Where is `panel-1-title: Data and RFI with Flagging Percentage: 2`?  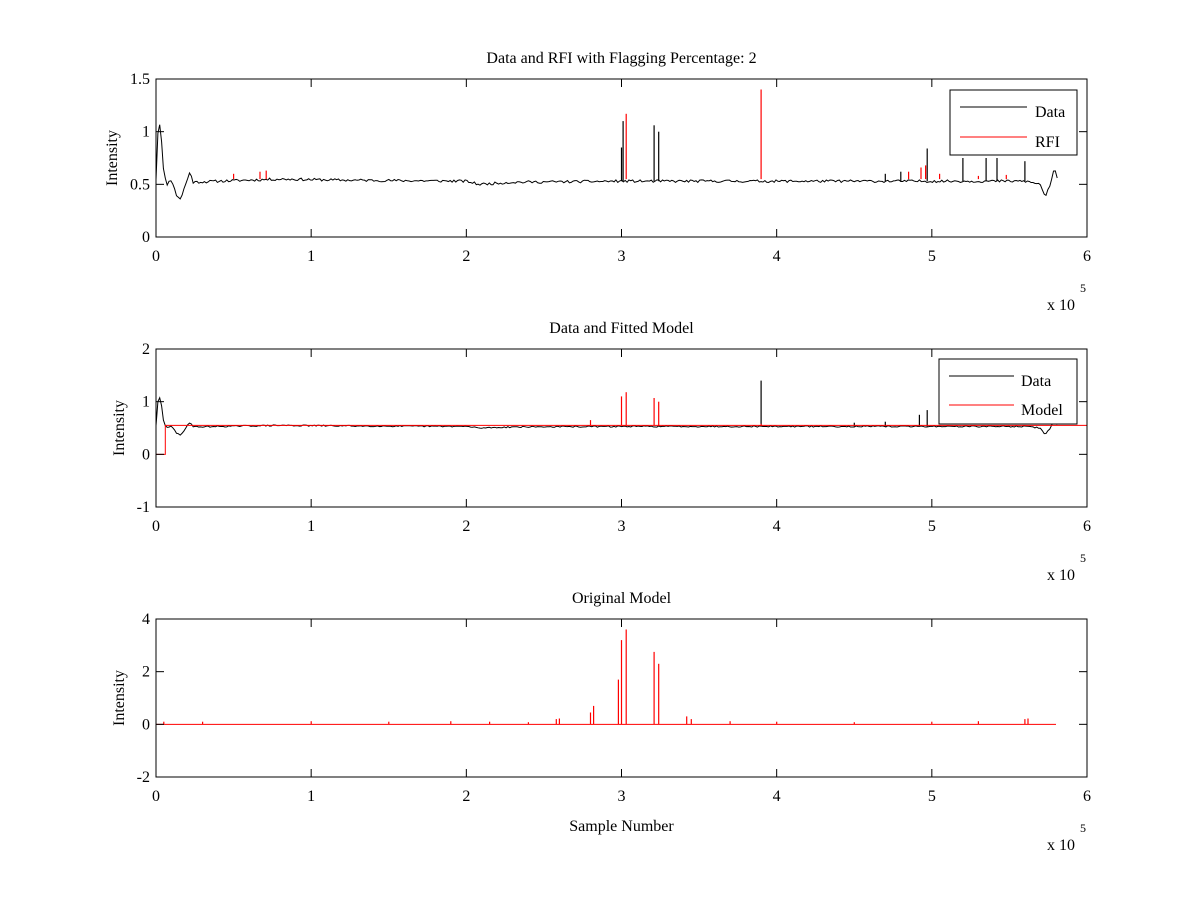
panel-1-title: Data and RFI with Flagging Percentage: 2 is located at coordinates (621, 58).